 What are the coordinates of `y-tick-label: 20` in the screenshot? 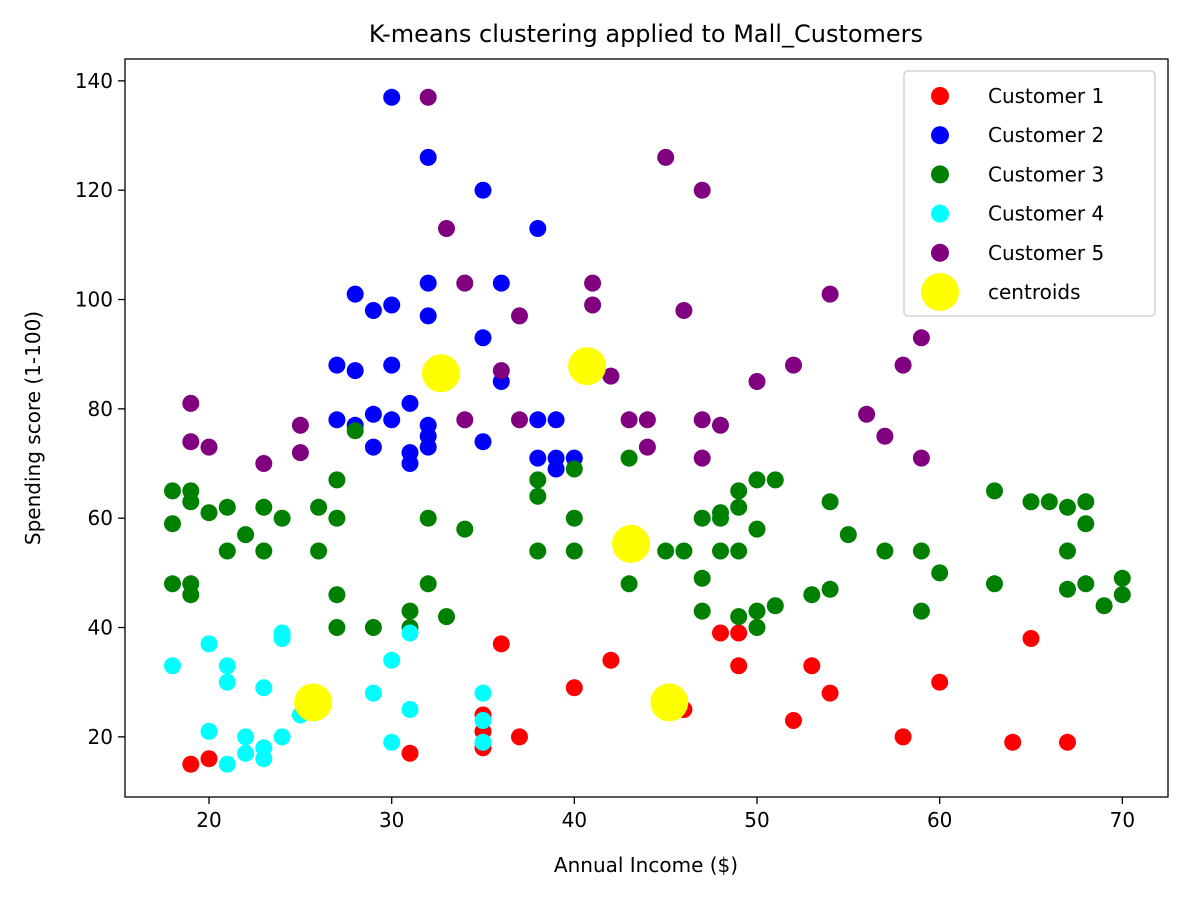 It's located at (100, 737).